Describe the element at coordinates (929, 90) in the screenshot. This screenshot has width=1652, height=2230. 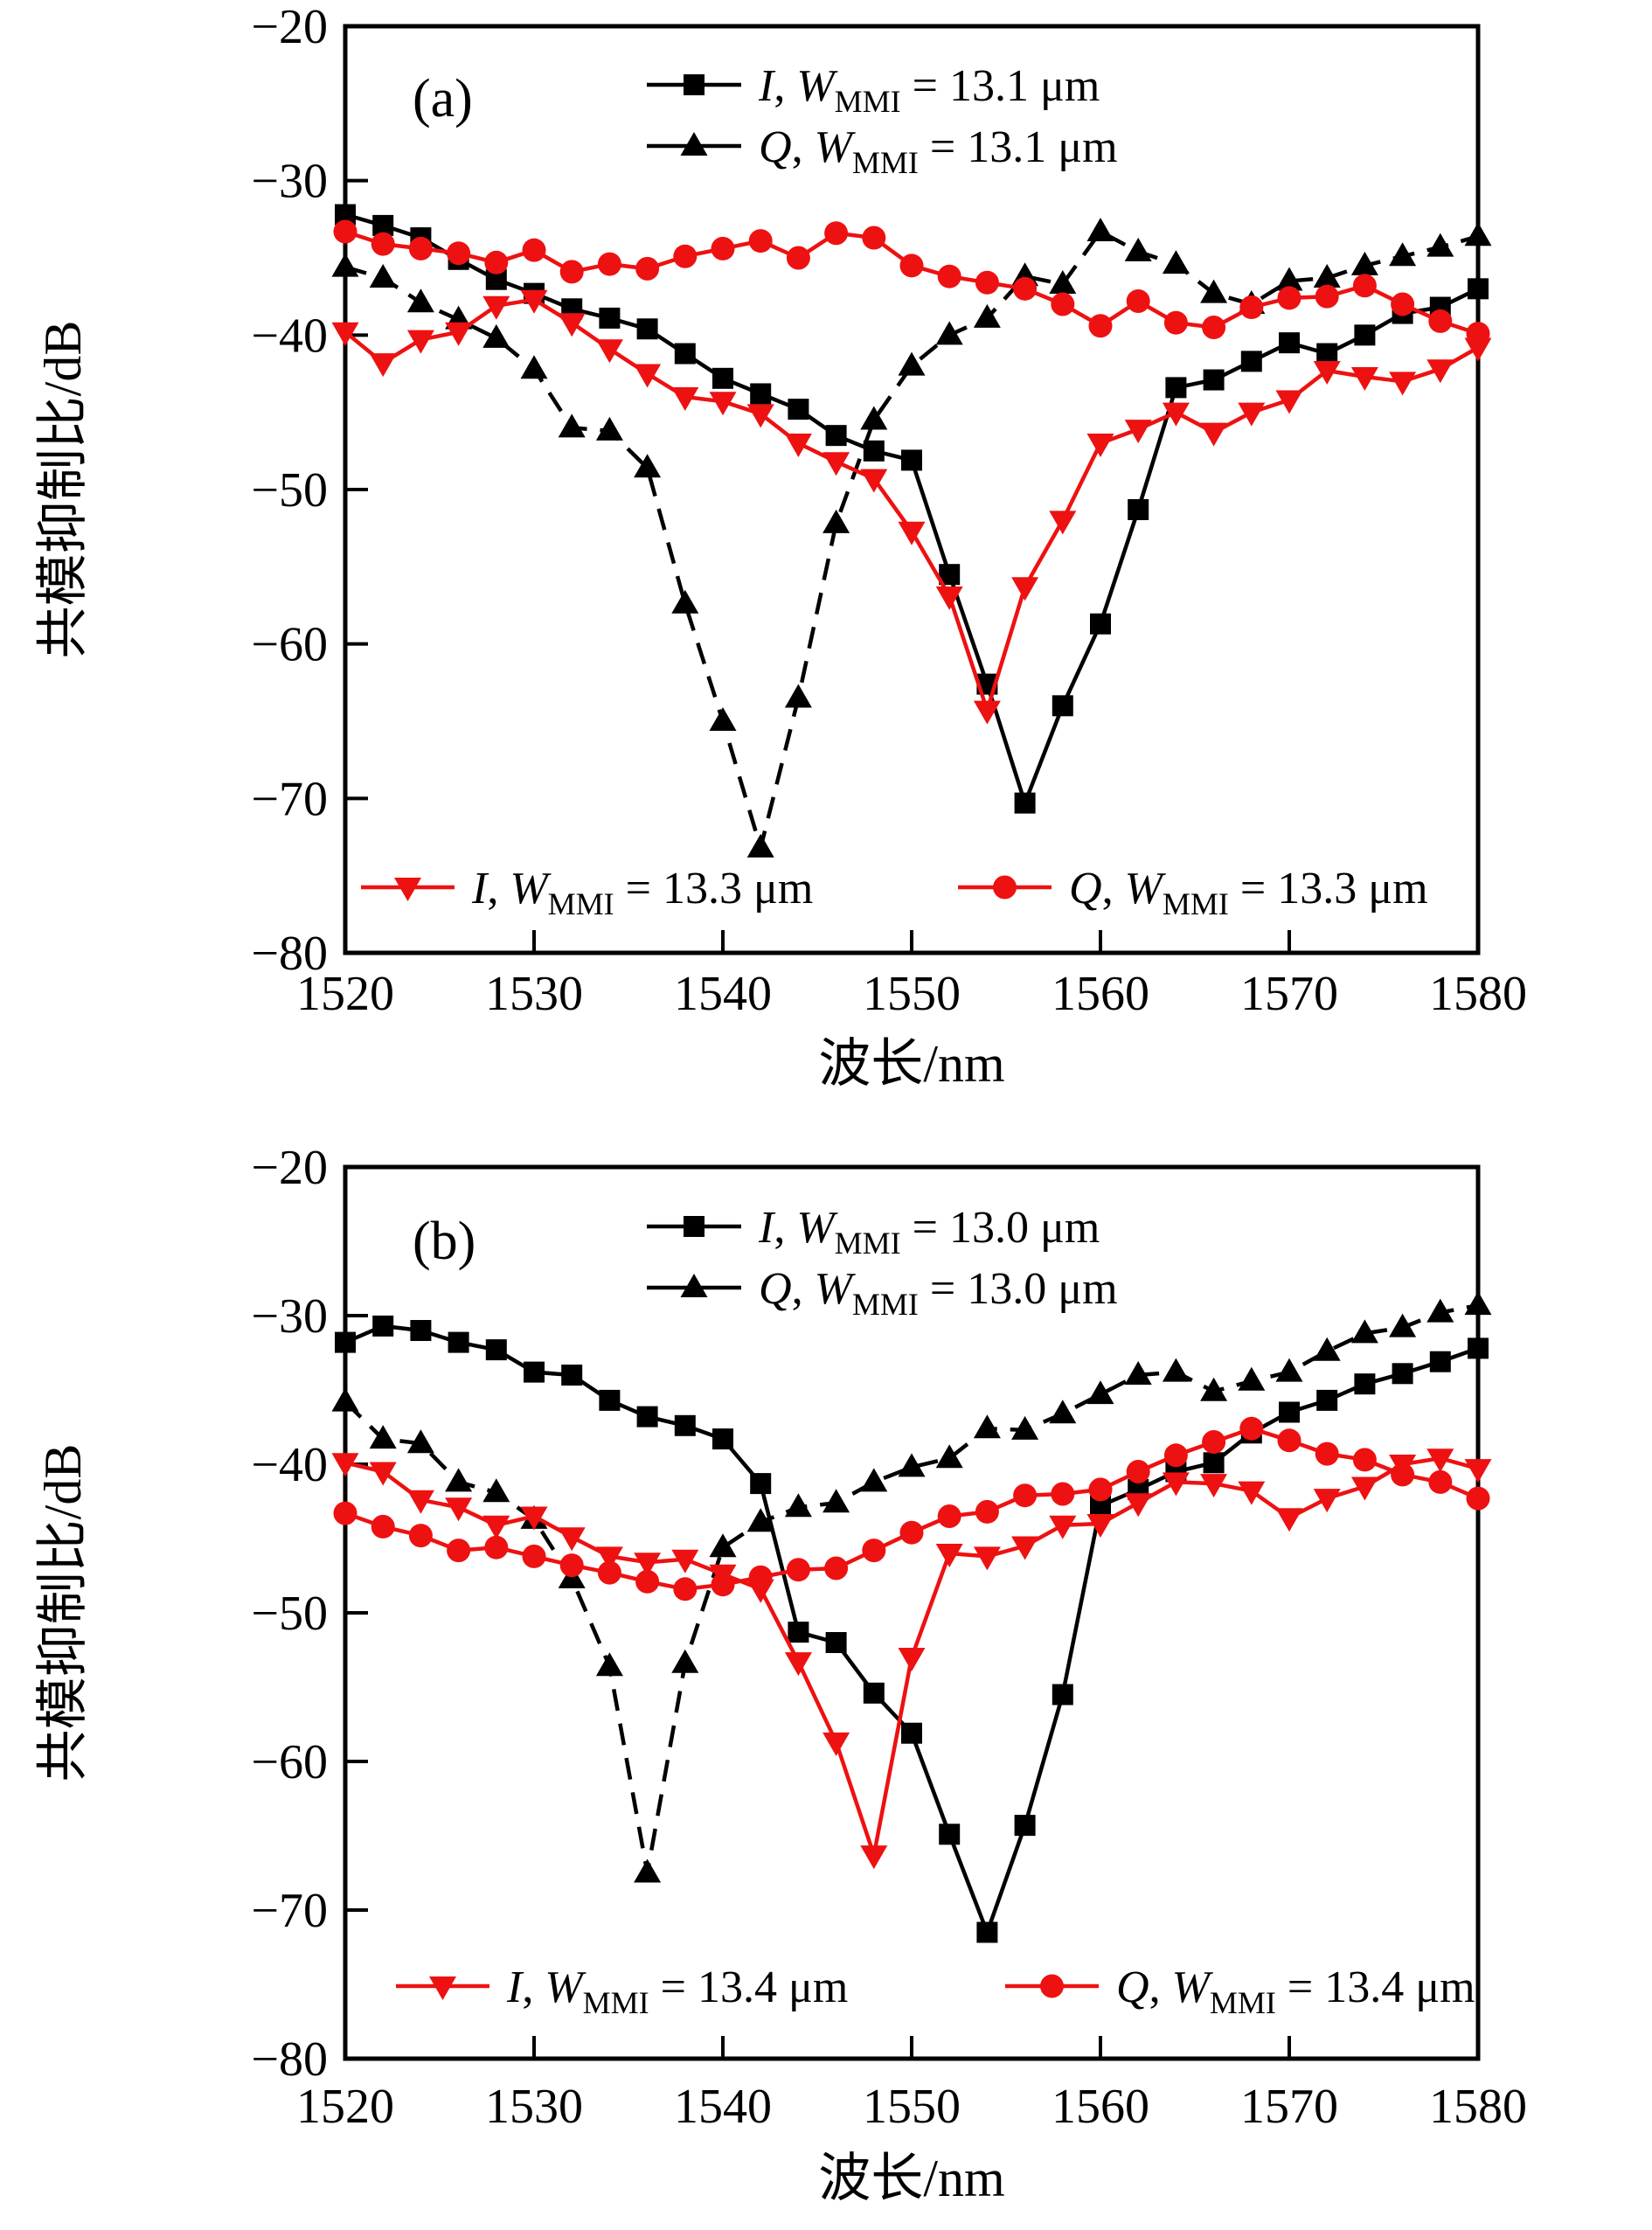
I see `legend-label: I, WMMI = 13.1 μm` at that location.